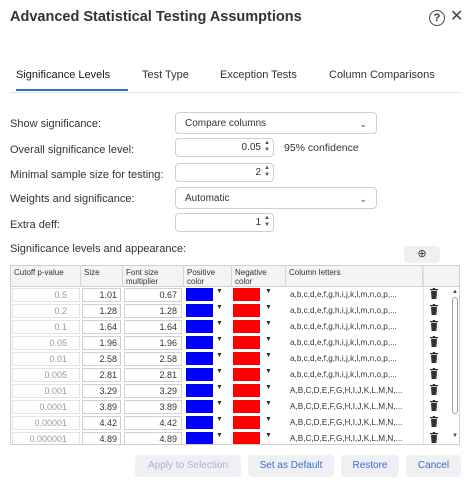  I want to click on scrollbar-thumb, so click(455, 355).